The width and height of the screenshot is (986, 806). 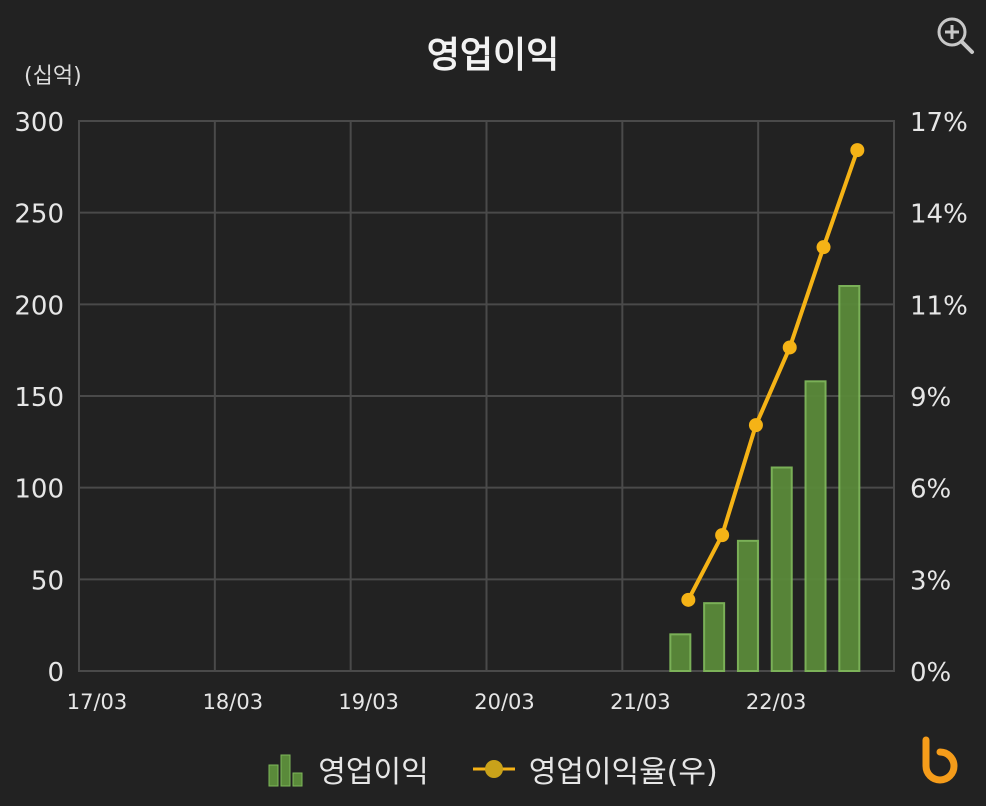 I want to click on x-tick-label: 19/03, so click(x=368, y=702).